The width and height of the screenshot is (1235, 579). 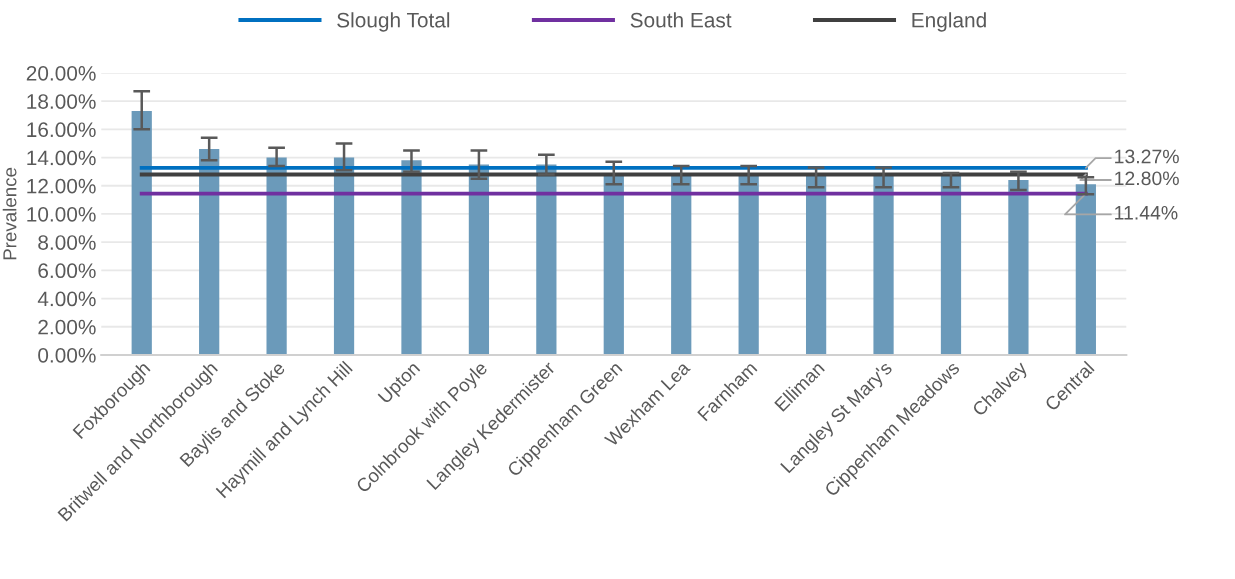 What do you see at coordinates (681, 20) in the screenshot?
I see `legend-label: South East` at bounding box center [681, 20].